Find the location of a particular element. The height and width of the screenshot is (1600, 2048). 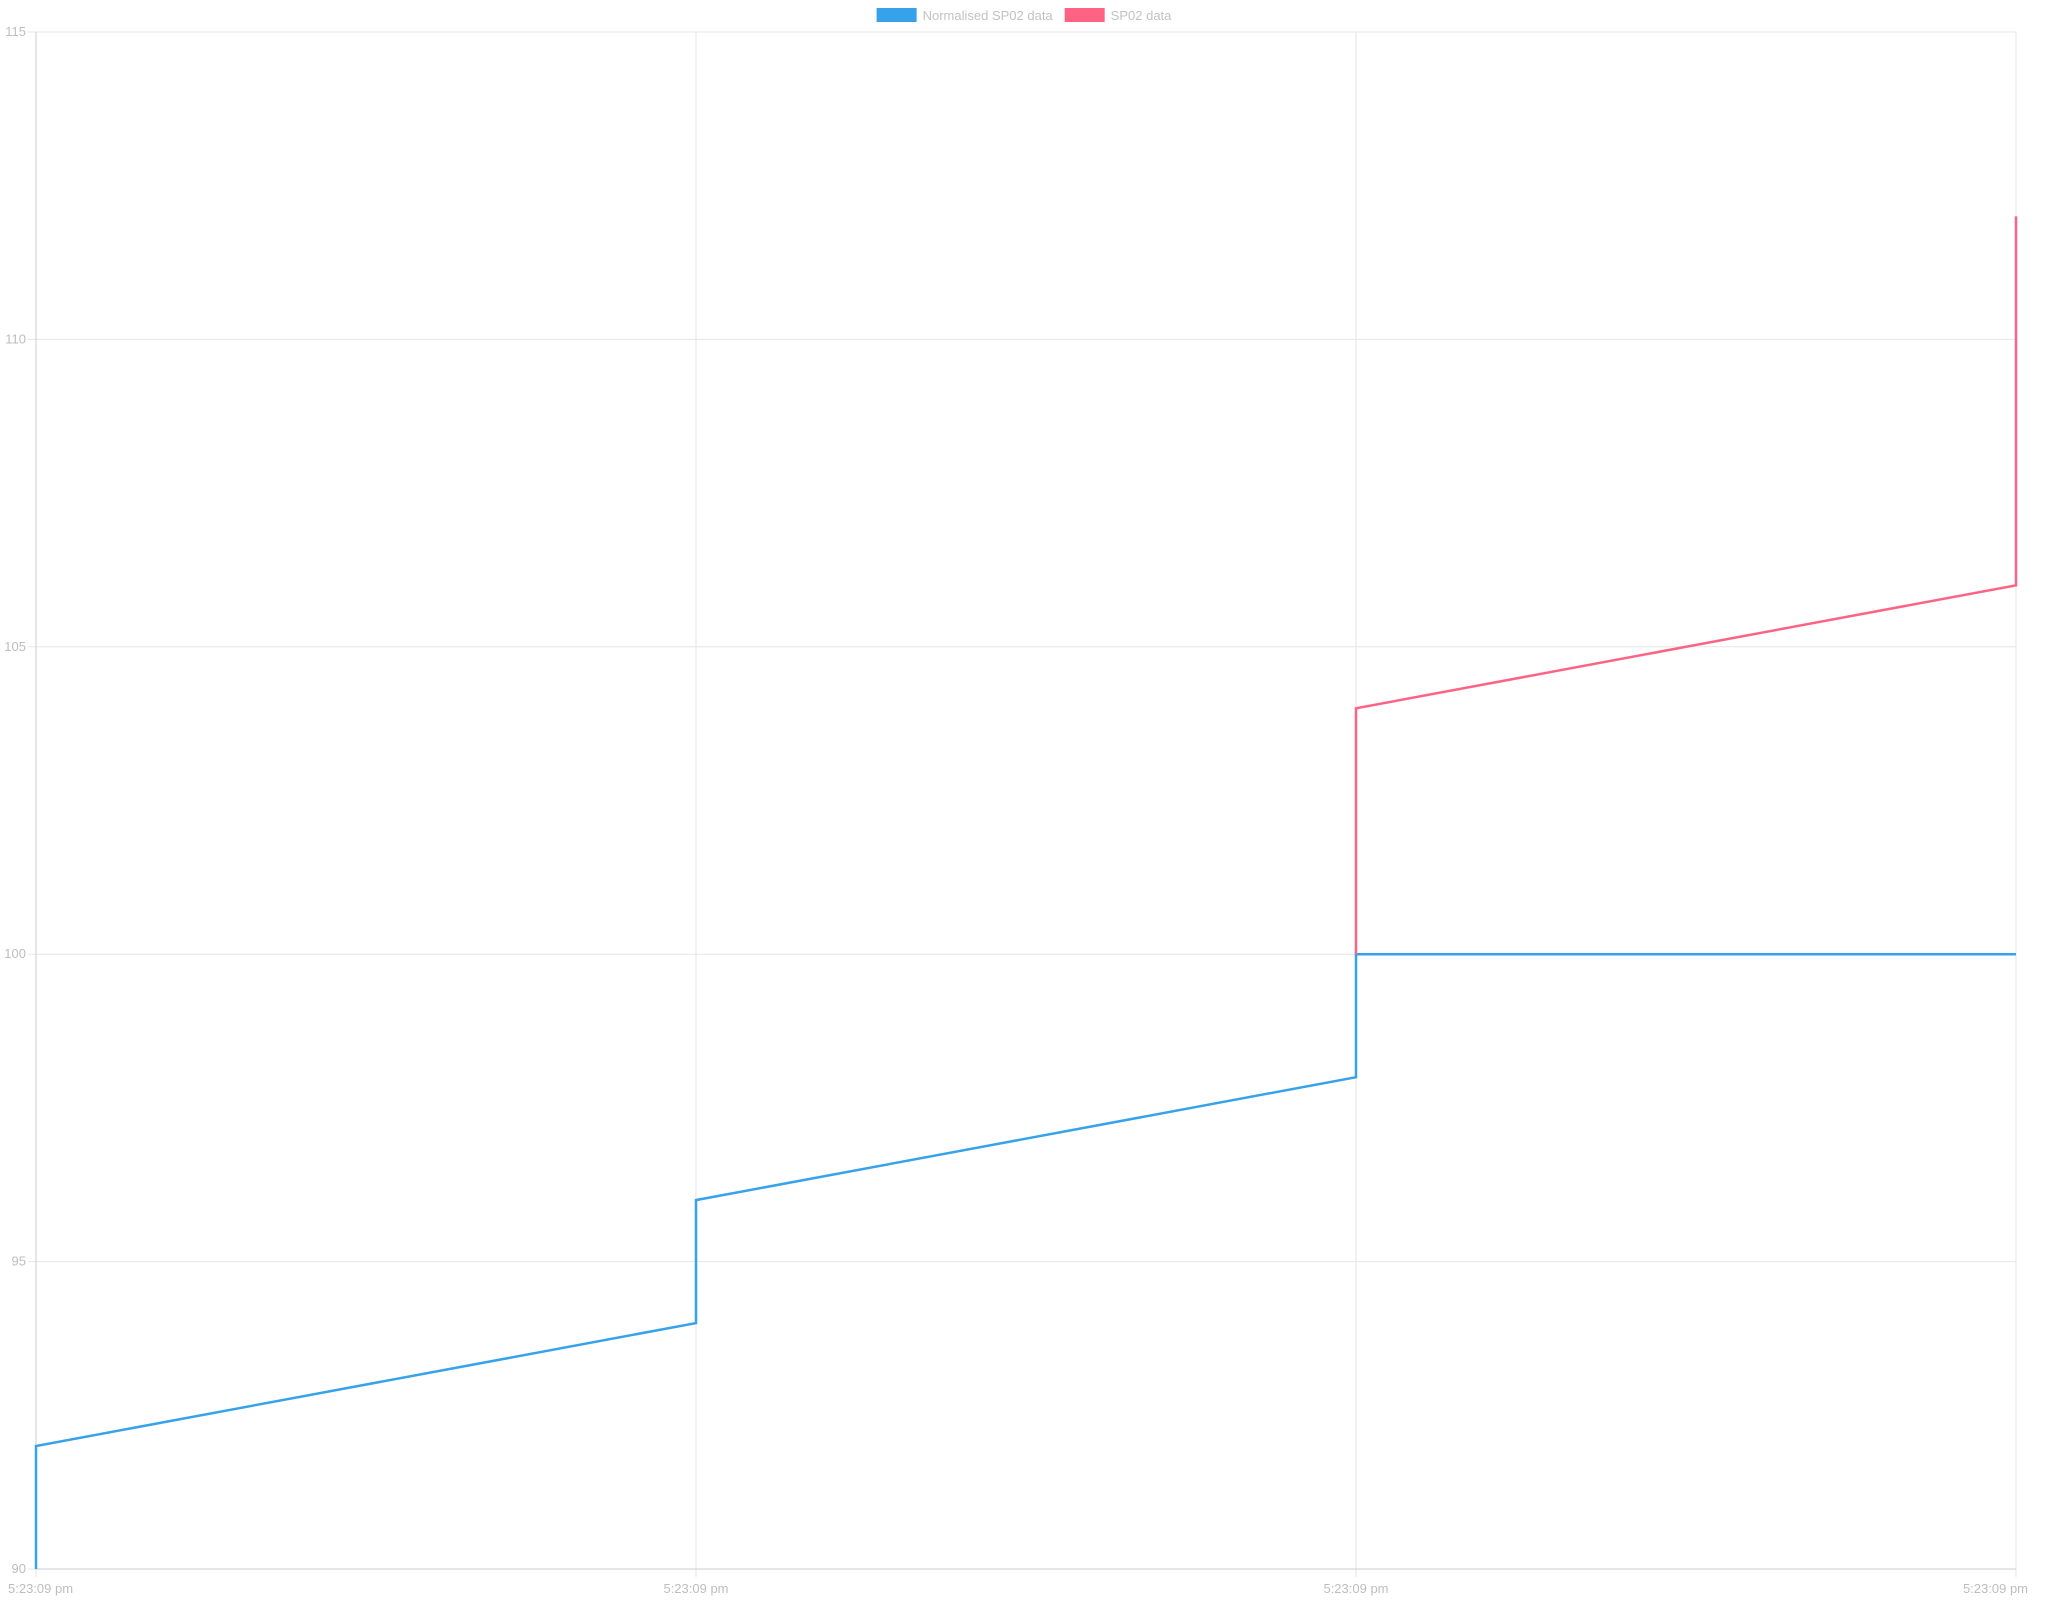

y-tick-label: 100 is located at coordinates (15, 953).